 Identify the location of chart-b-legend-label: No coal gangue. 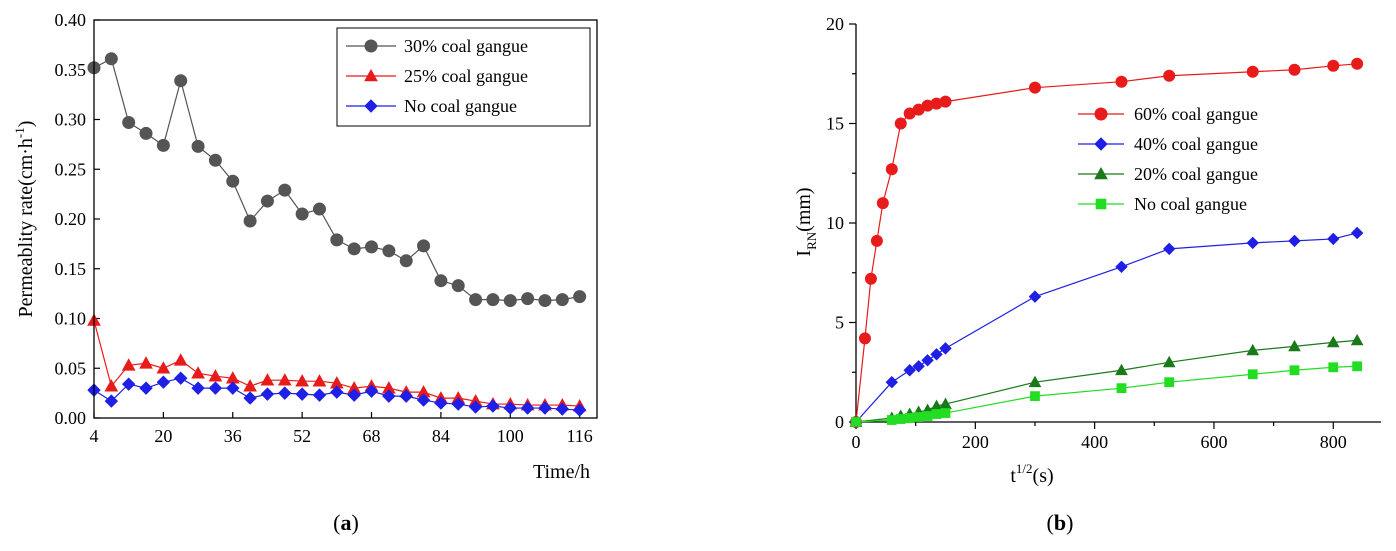
(1190, 204).